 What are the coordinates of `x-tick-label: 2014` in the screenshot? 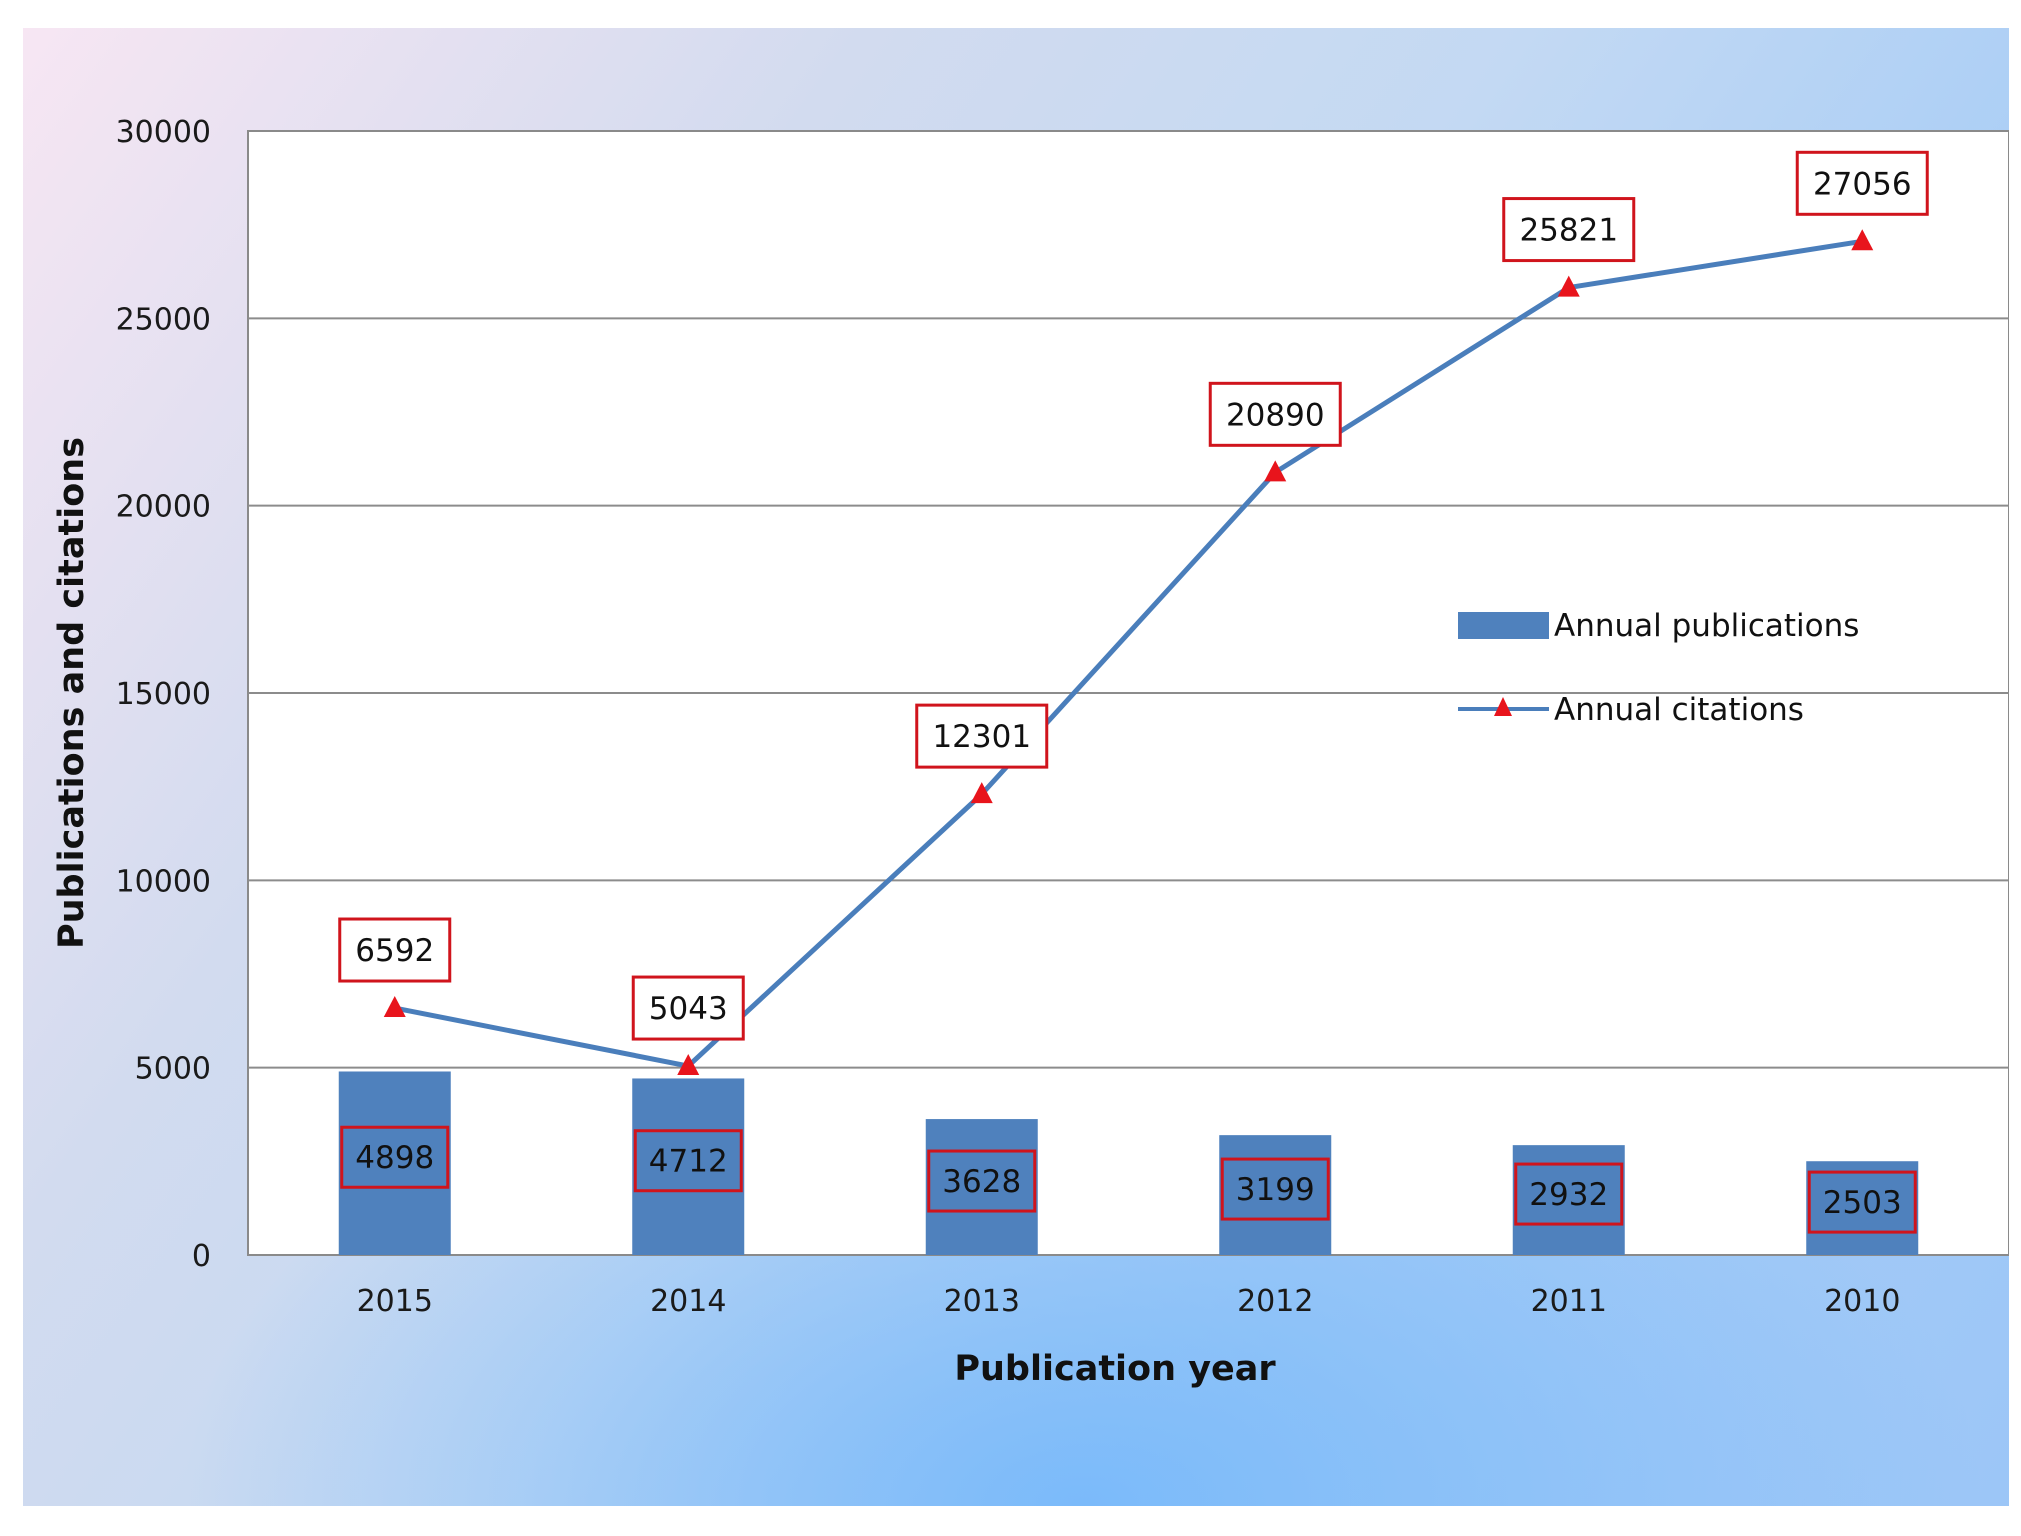 It's located at (688, 1301).